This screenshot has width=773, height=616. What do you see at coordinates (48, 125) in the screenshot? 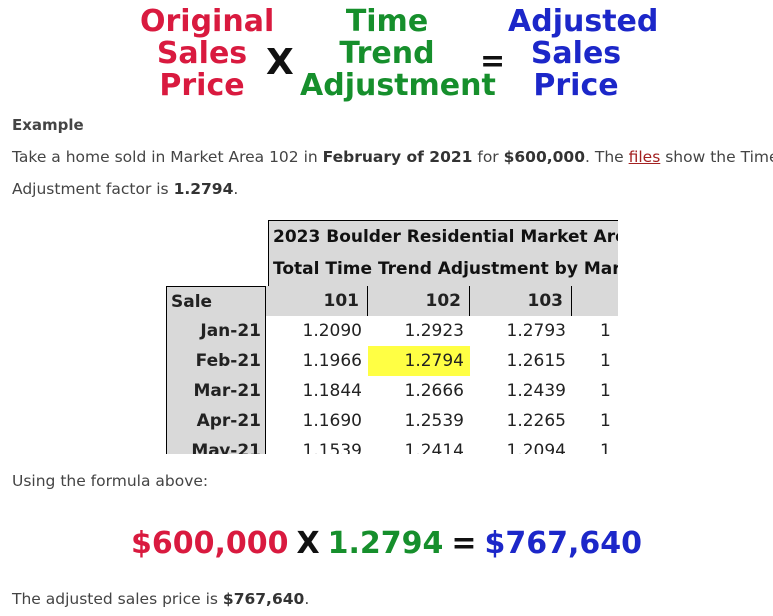
I see `example-heading: Example` at bounding box center [48, 125].